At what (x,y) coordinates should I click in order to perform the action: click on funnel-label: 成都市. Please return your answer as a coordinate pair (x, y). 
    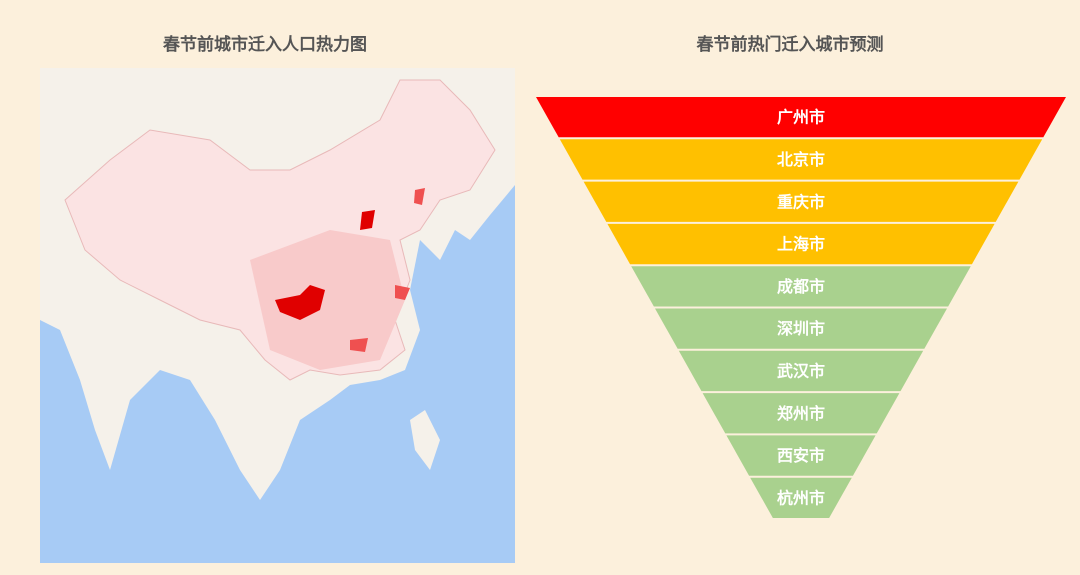
    Looking at the image, I should click on (801, 286).